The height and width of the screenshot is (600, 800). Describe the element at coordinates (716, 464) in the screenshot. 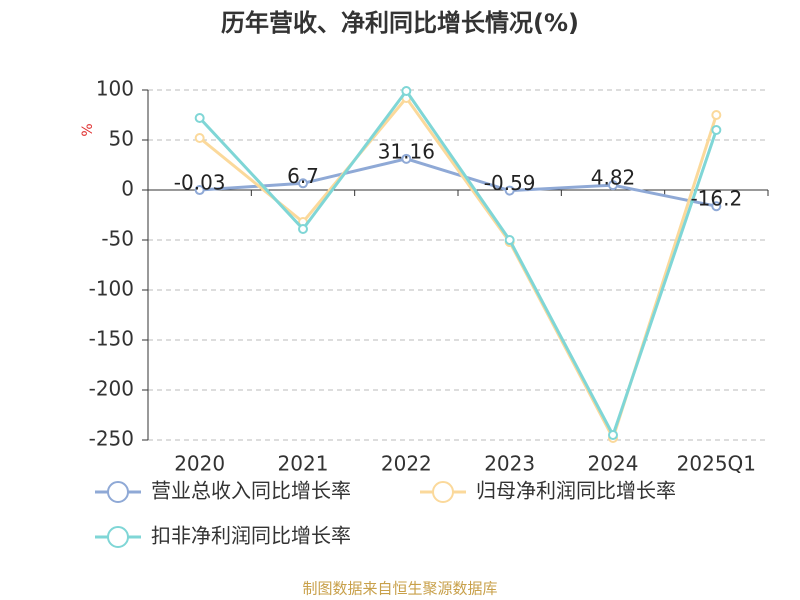

I see `x-tick-label: 2025Q1` at that location.